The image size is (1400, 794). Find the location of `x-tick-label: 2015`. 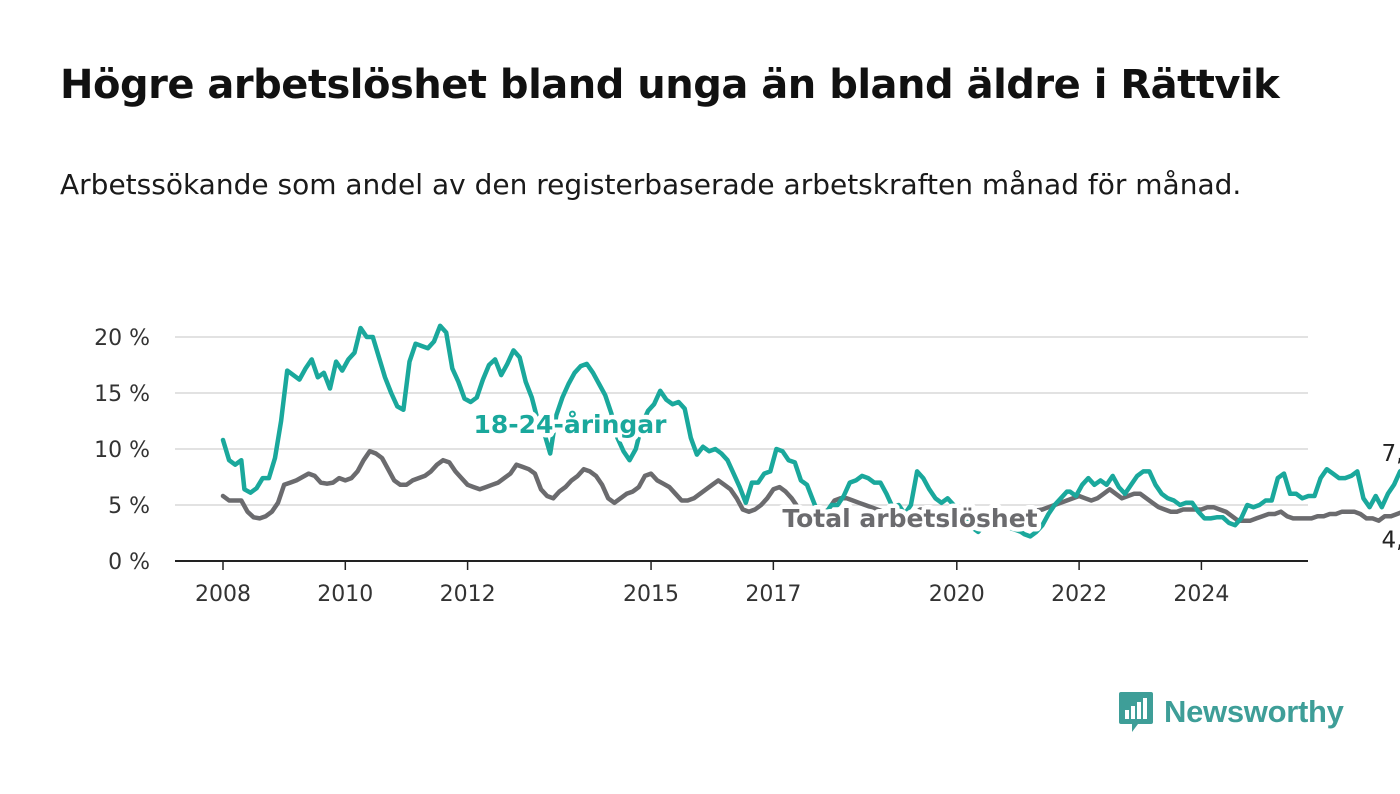

x-tick-label: 2015 is located at coordinates (651, 594).